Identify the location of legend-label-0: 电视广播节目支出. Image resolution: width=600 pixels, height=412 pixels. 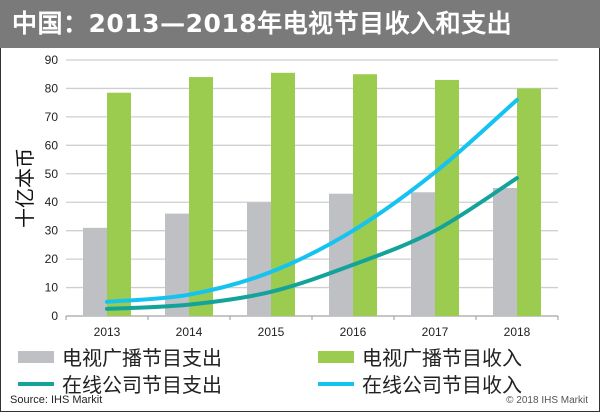
(142, 358).